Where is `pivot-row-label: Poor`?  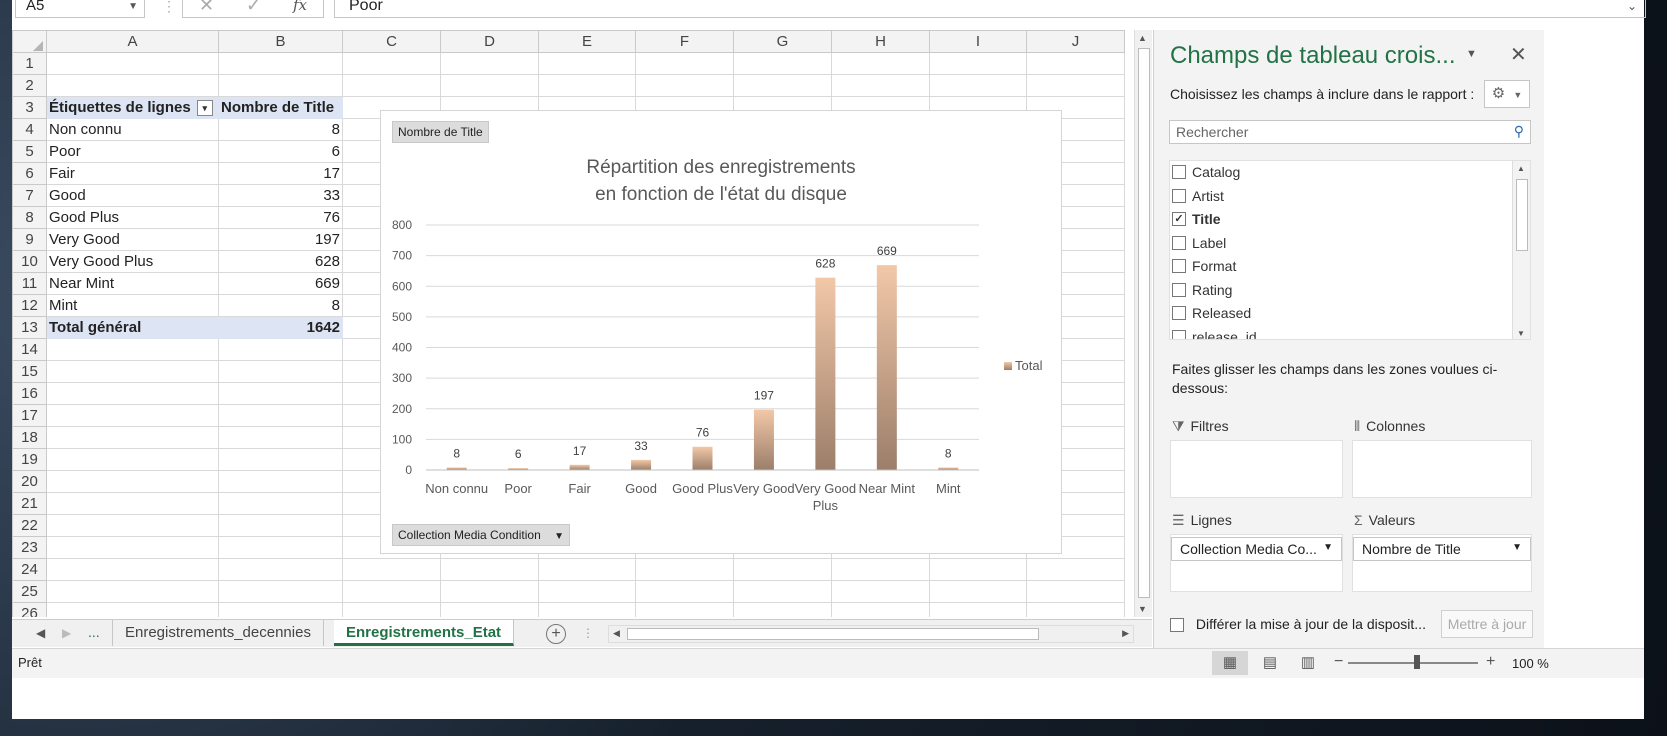
pivot-row-label: Poor is located at coordinates (132, 151).